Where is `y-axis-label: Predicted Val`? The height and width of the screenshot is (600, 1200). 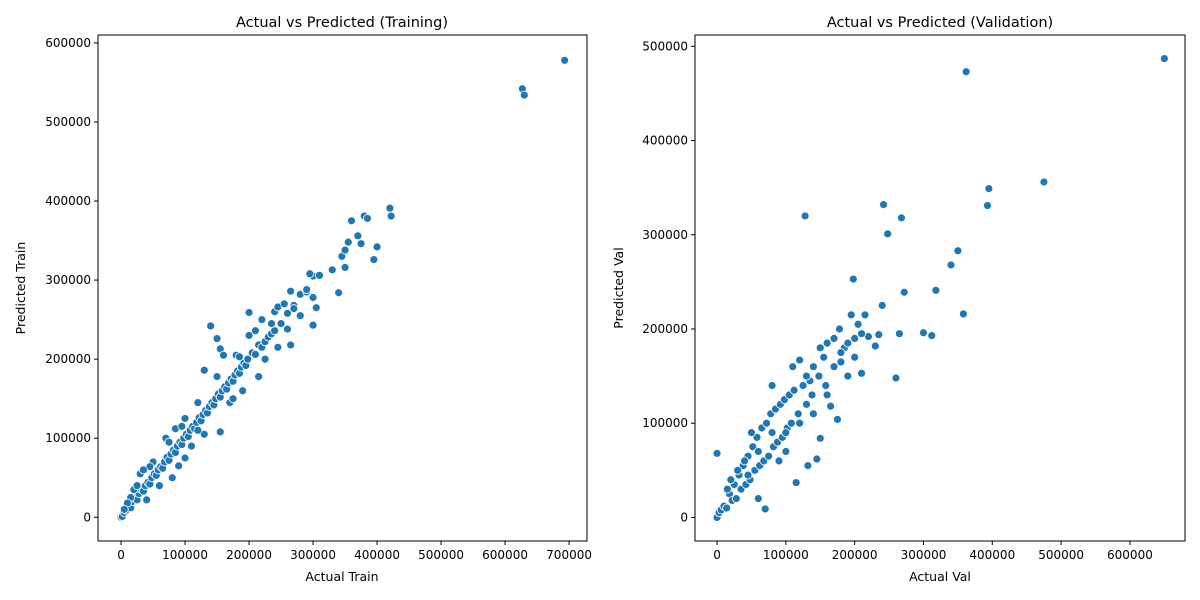 y-axis-label: Predicted Val is located at coordinates (618, 287).